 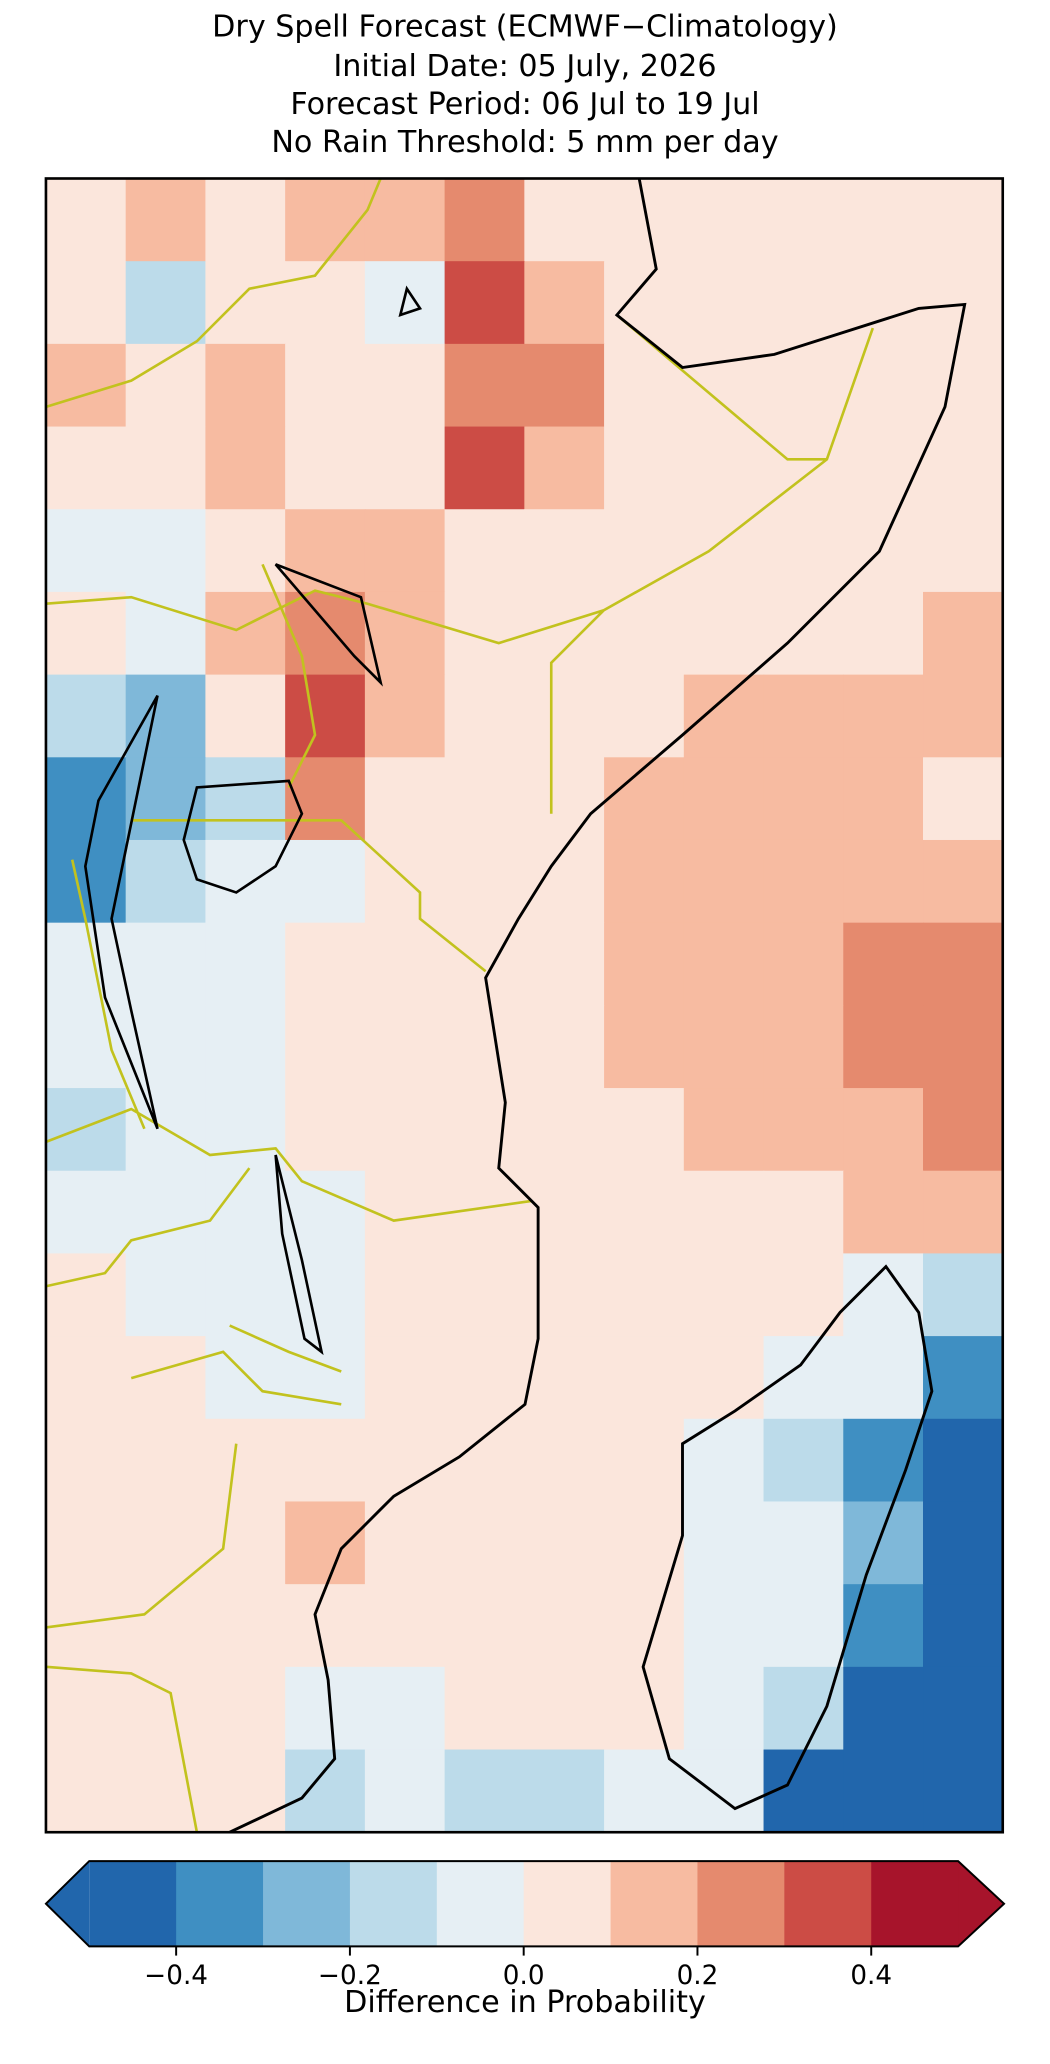 I want to click on madagascar, so click(x=787, y=1537).